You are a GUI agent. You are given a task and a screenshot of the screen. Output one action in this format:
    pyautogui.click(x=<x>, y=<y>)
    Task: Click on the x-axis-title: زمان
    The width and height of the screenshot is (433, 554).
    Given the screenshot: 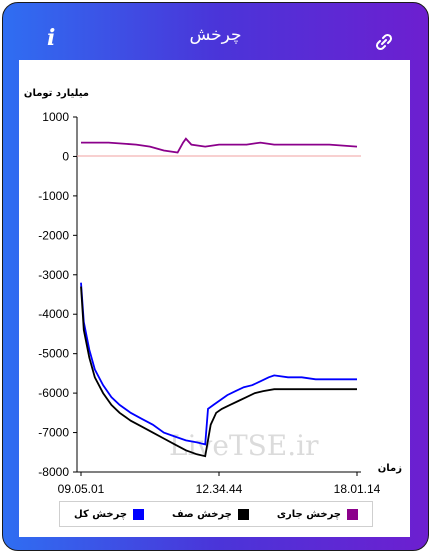 What is the action you would take?
    pyautogui.click(x=390, y=468)
    